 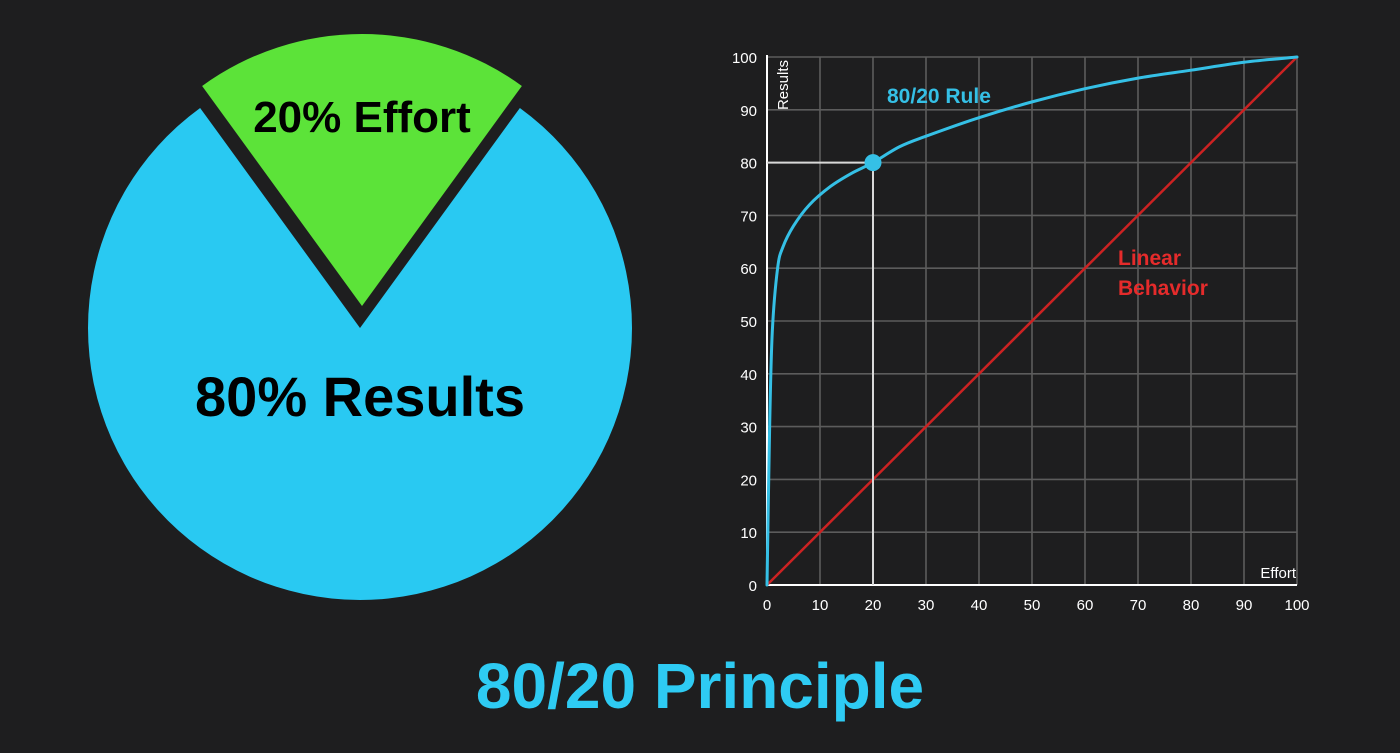 I want to click on y-tick-label: 0, so click(x=753, y=586).